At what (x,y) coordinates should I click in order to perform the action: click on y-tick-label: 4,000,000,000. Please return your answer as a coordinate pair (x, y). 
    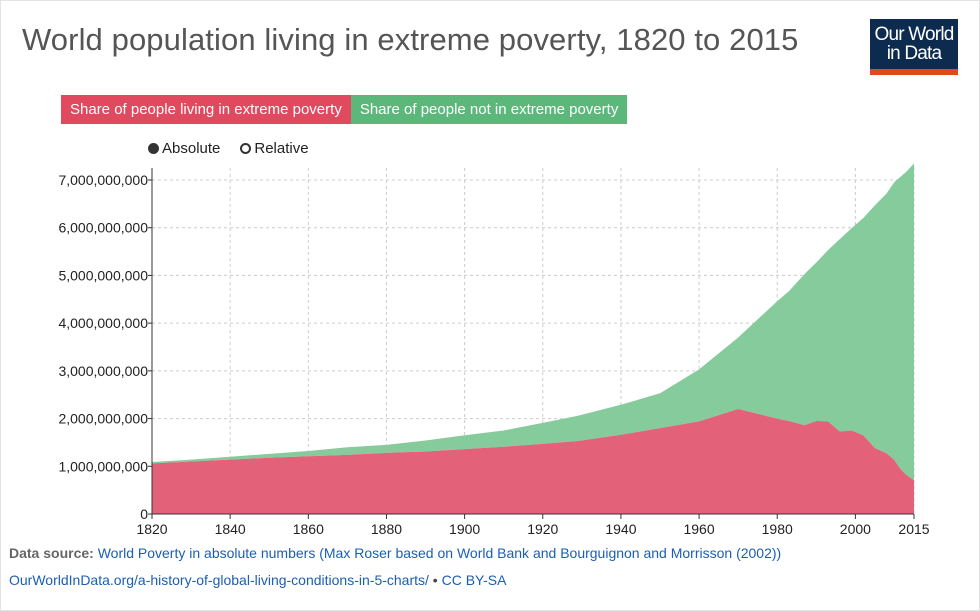
    Looking at the image, I should click on (103, 323).